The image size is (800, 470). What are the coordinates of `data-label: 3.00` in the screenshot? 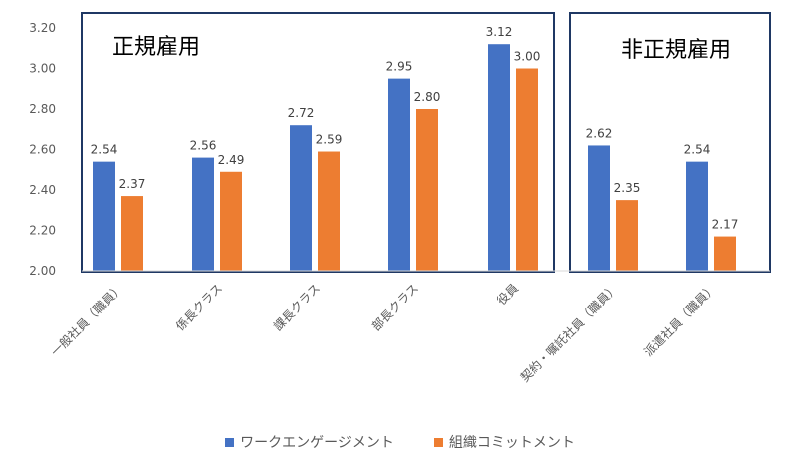 It's located at (527, 57).